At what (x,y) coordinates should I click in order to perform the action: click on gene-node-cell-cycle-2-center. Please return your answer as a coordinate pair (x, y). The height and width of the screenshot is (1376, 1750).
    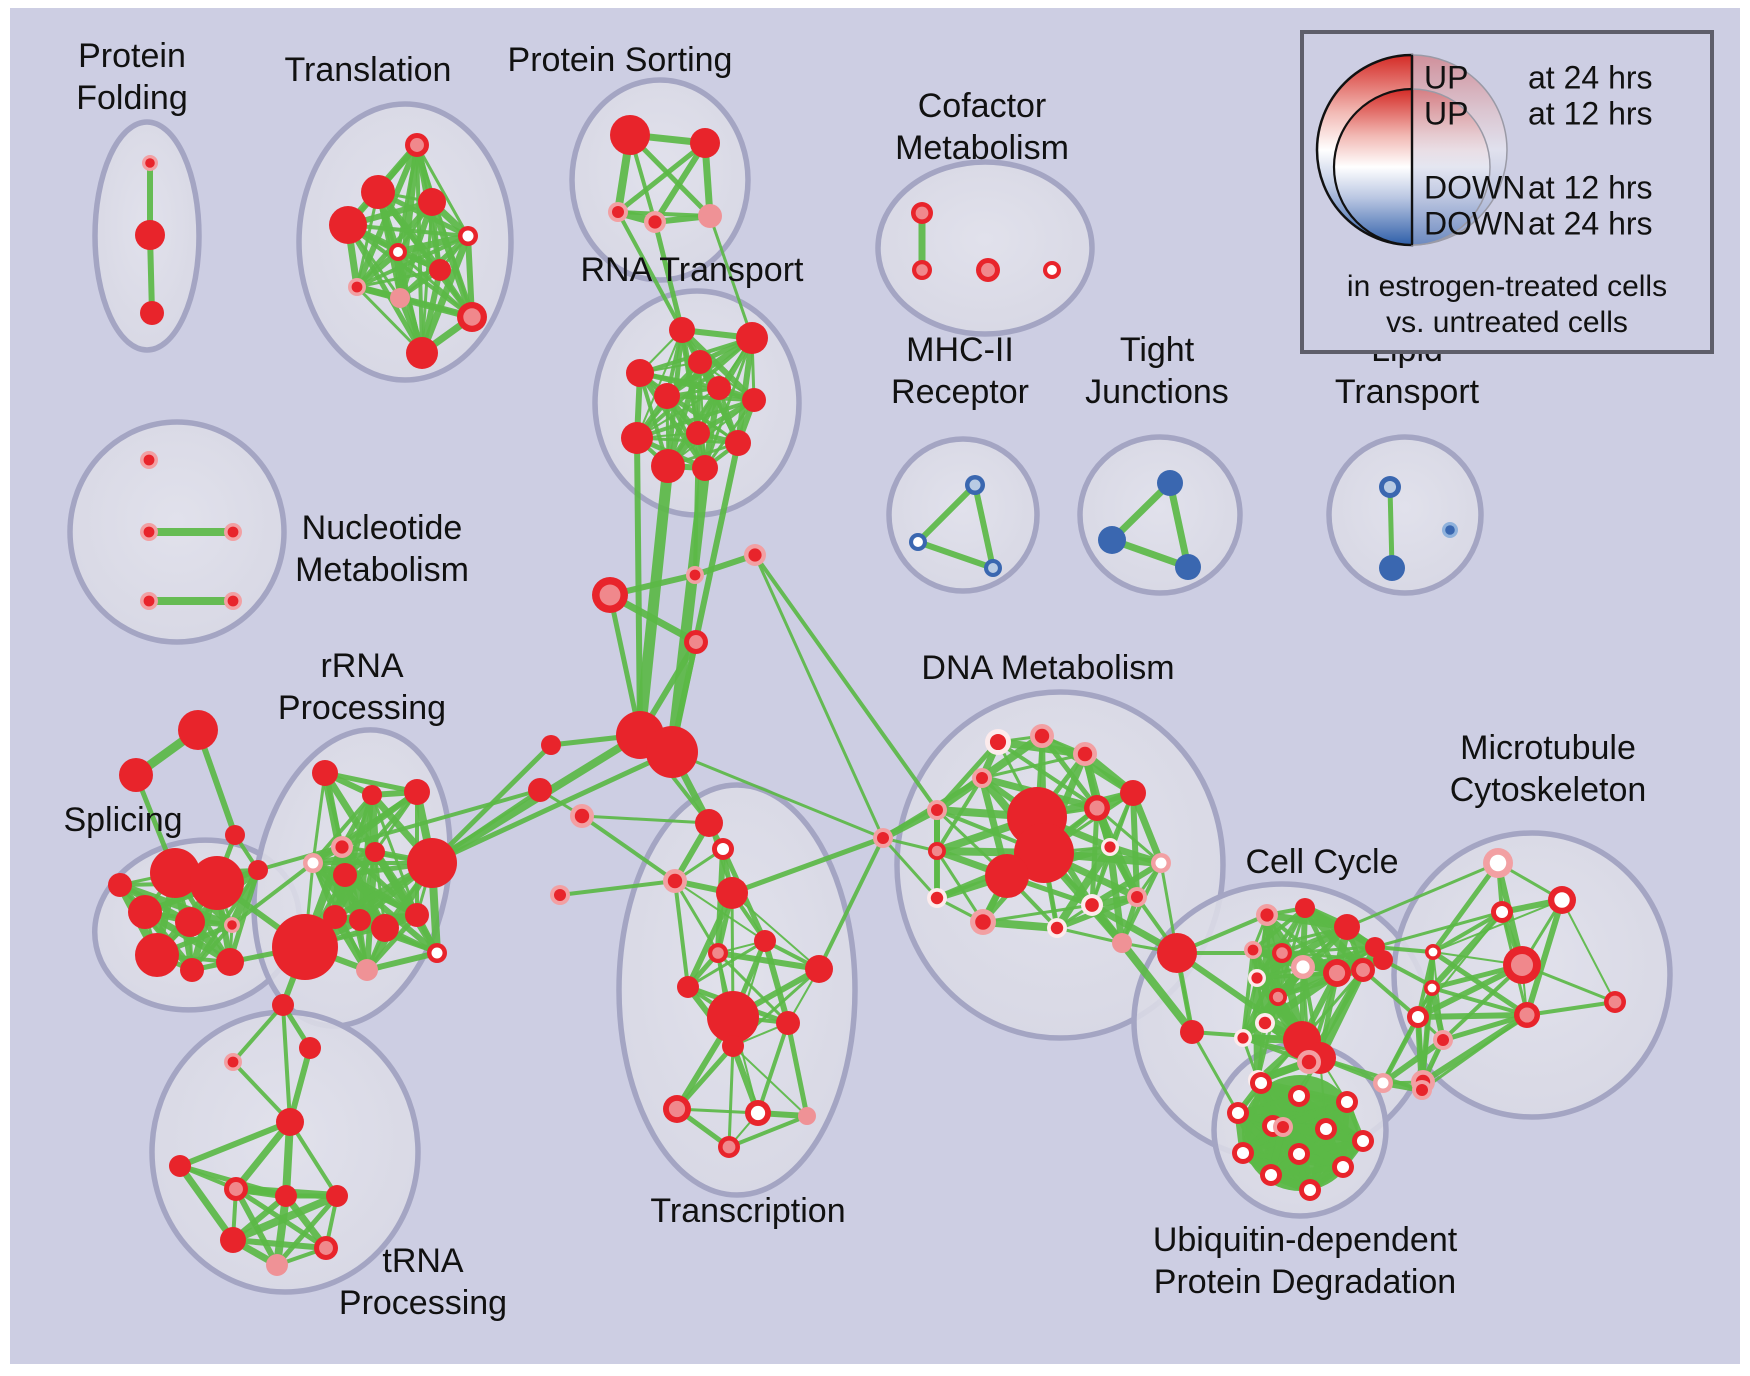
    Looking at the image, I should click on (1253, 950).